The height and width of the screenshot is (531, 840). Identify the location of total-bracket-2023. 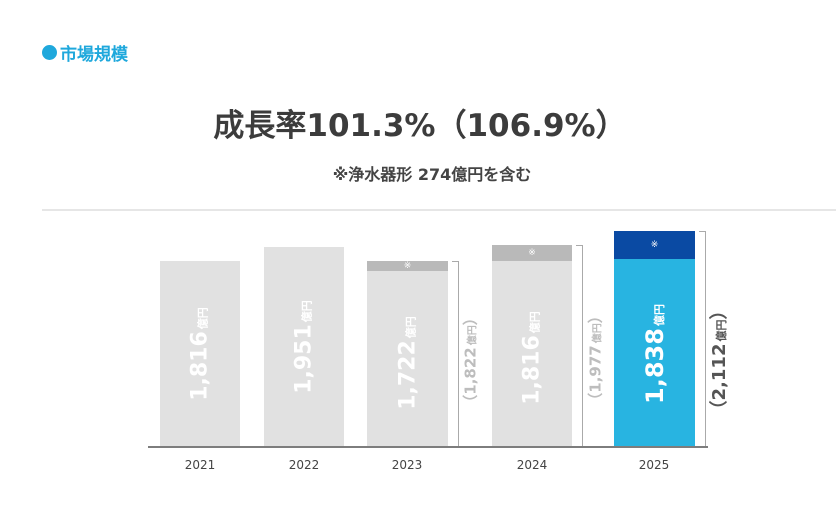
(455, 354).